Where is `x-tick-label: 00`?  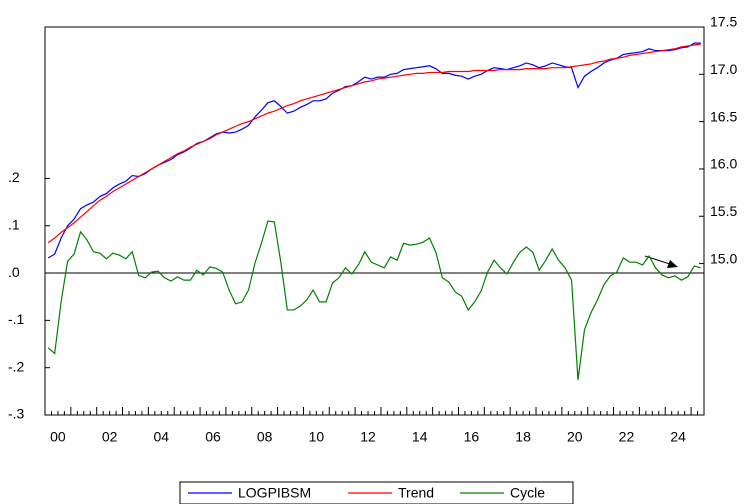 x-tick-label: 00 is located at coordinates (58, 437).